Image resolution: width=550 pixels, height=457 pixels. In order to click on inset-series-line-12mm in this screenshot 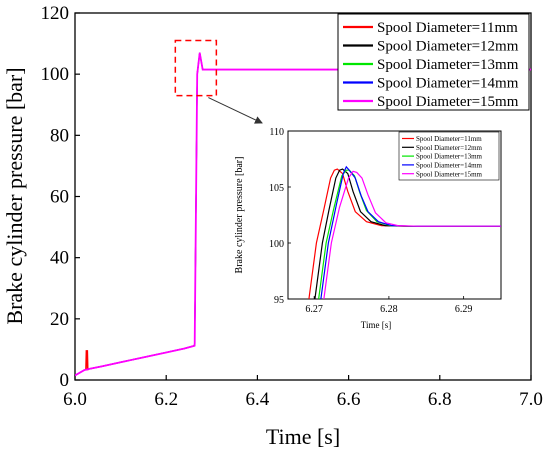, I will do `click(407, 233)`.